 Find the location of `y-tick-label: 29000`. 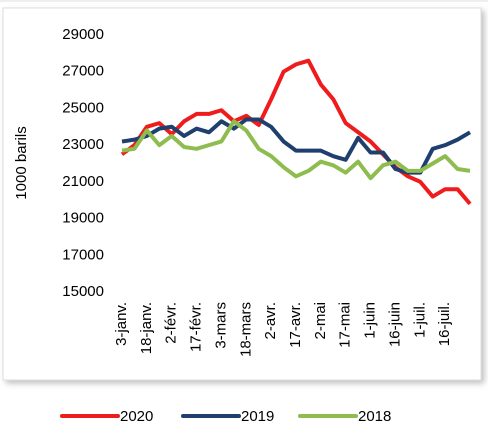

y-tick-label: 29000 is located at coordinates (83, 34).